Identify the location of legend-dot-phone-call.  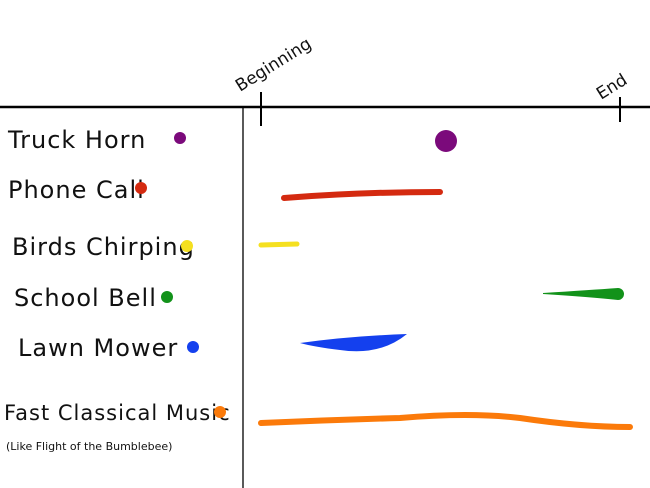
(141, 188).